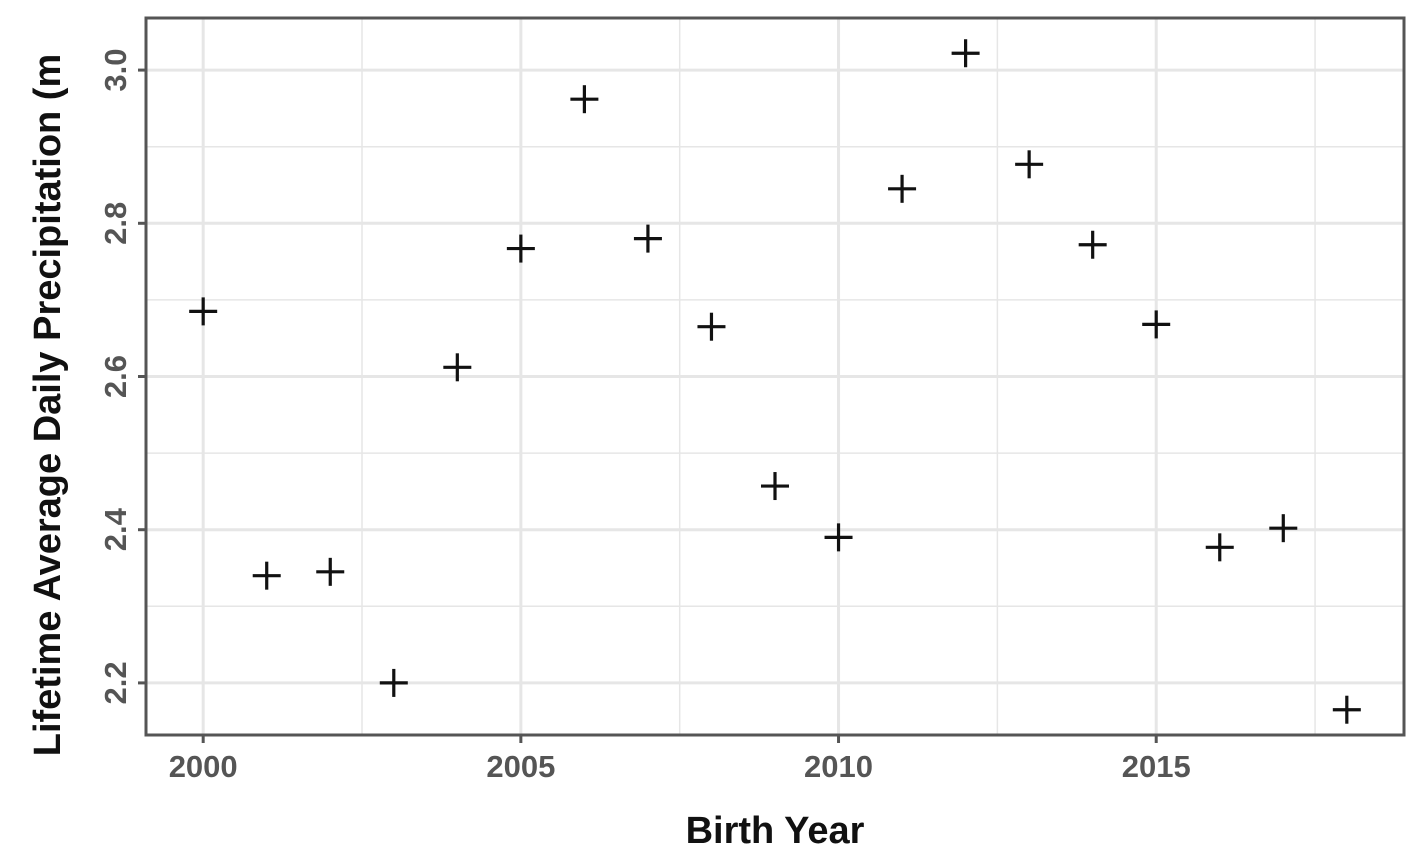 The image size is (1406, 852). Describe the element at coordinates (520, 766) in the screenshot. I see `x-tick-label: 2005` at that location.